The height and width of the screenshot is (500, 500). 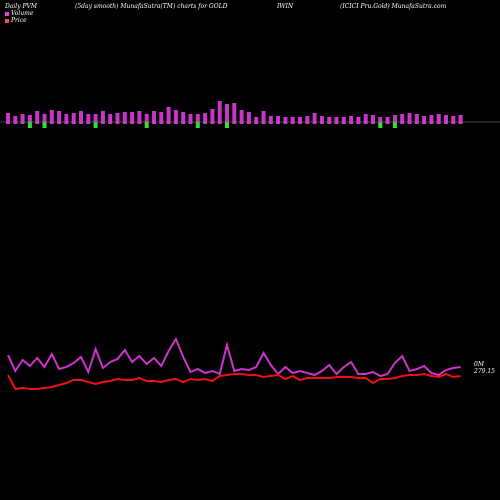 What do you see at coordinates (285, 6) in the screenshot?
I see `header-symbol: IWIN` at bounding box center [285, 6].